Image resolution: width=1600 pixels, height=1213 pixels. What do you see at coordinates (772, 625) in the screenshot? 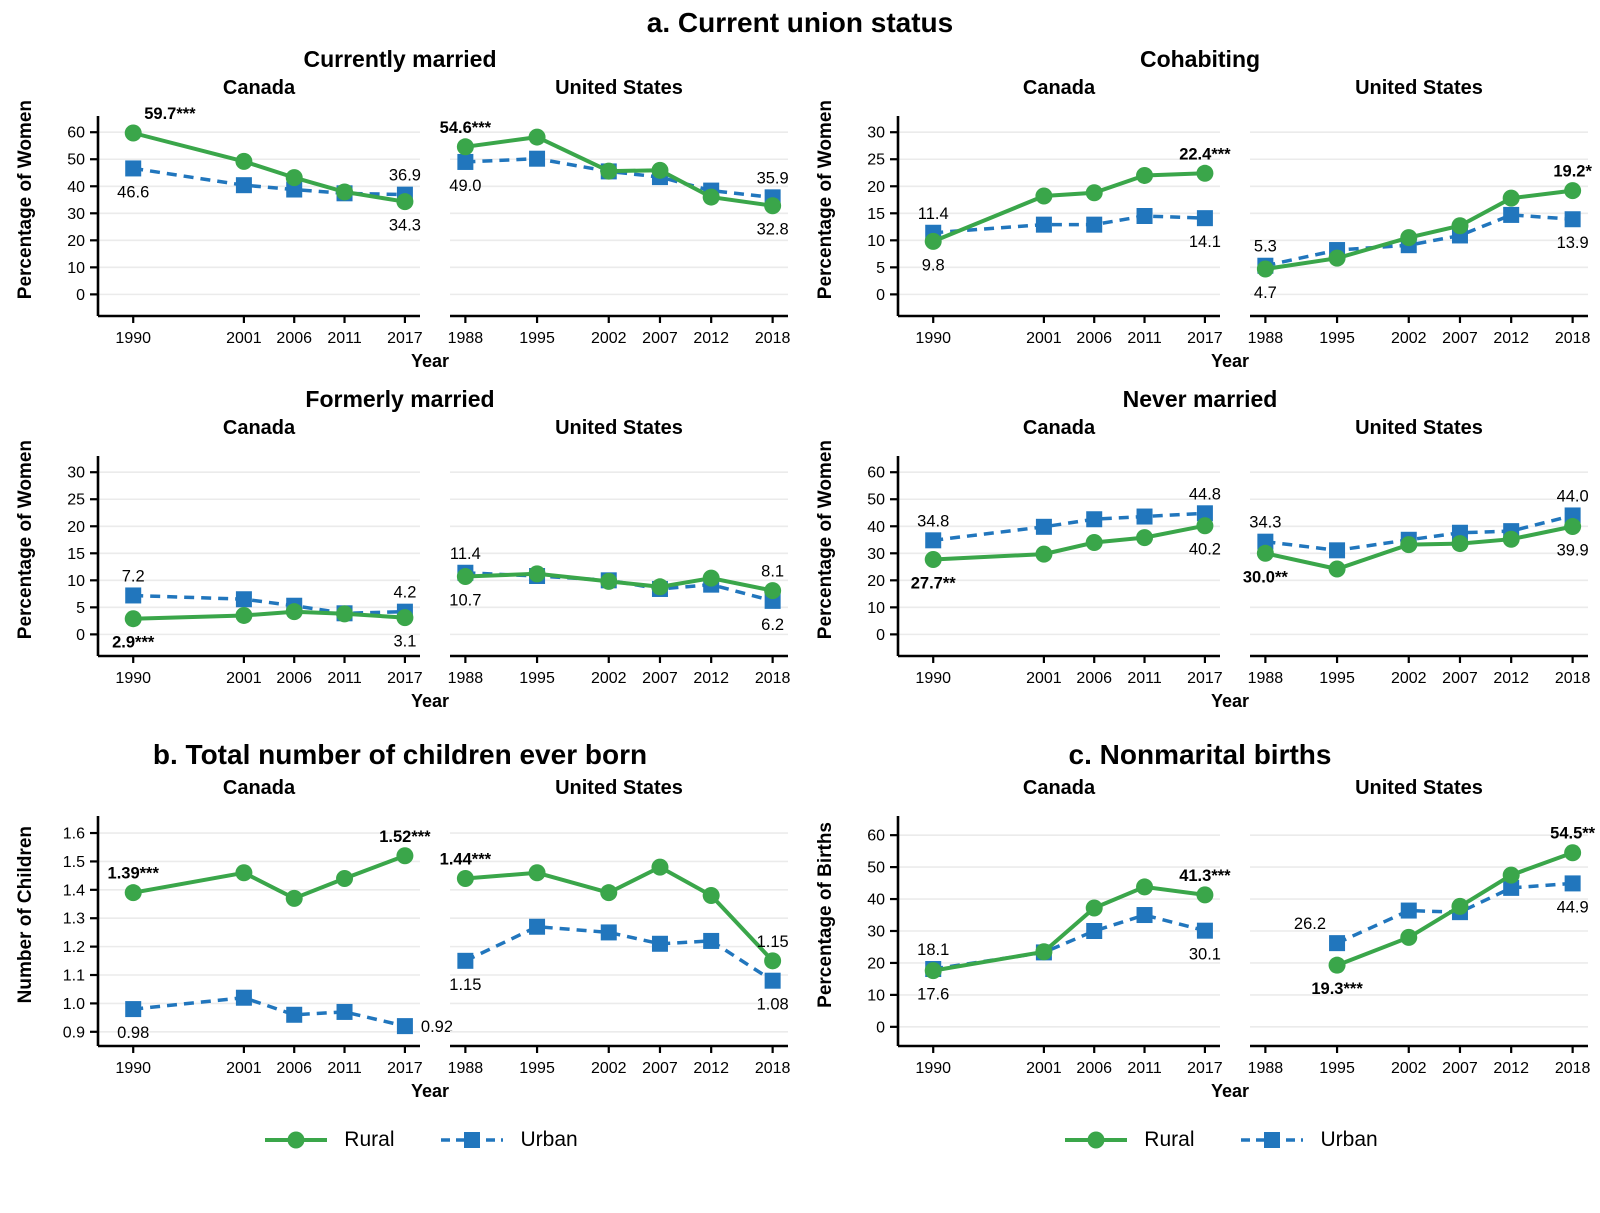
I see `svg-text: 6.2` at bounding box center [772, 625].